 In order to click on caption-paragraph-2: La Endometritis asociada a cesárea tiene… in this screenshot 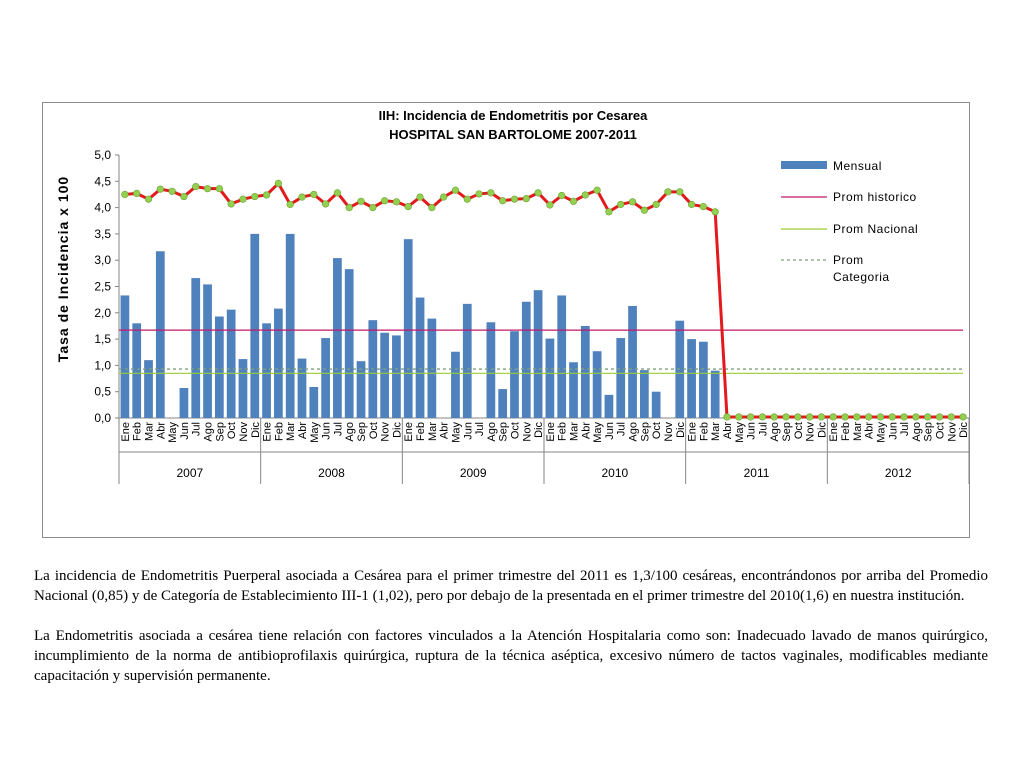, I will do `click(511, 656)`.